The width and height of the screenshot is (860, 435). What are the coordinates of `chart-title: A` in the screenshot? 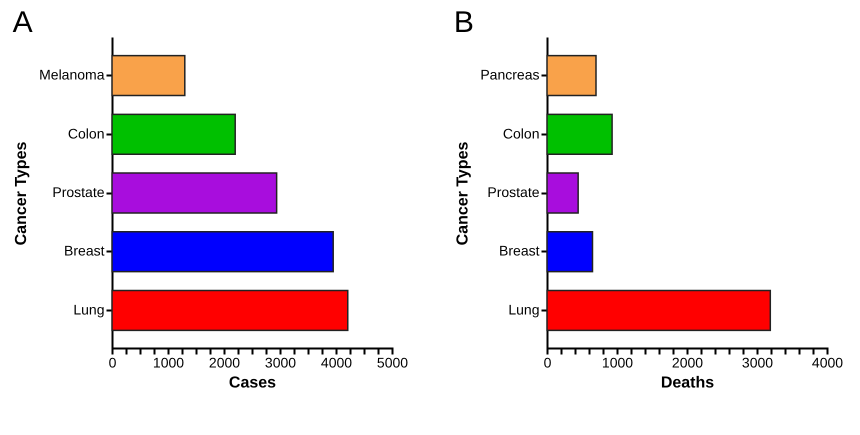 It's located at (22, 22).